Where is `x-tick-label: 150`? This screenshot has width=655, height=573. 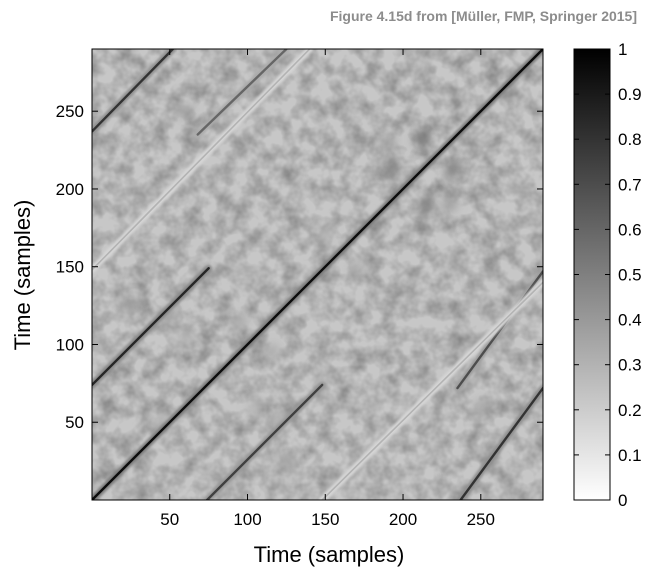 x-tick-label: 150 is located at coordinates (325, 519).